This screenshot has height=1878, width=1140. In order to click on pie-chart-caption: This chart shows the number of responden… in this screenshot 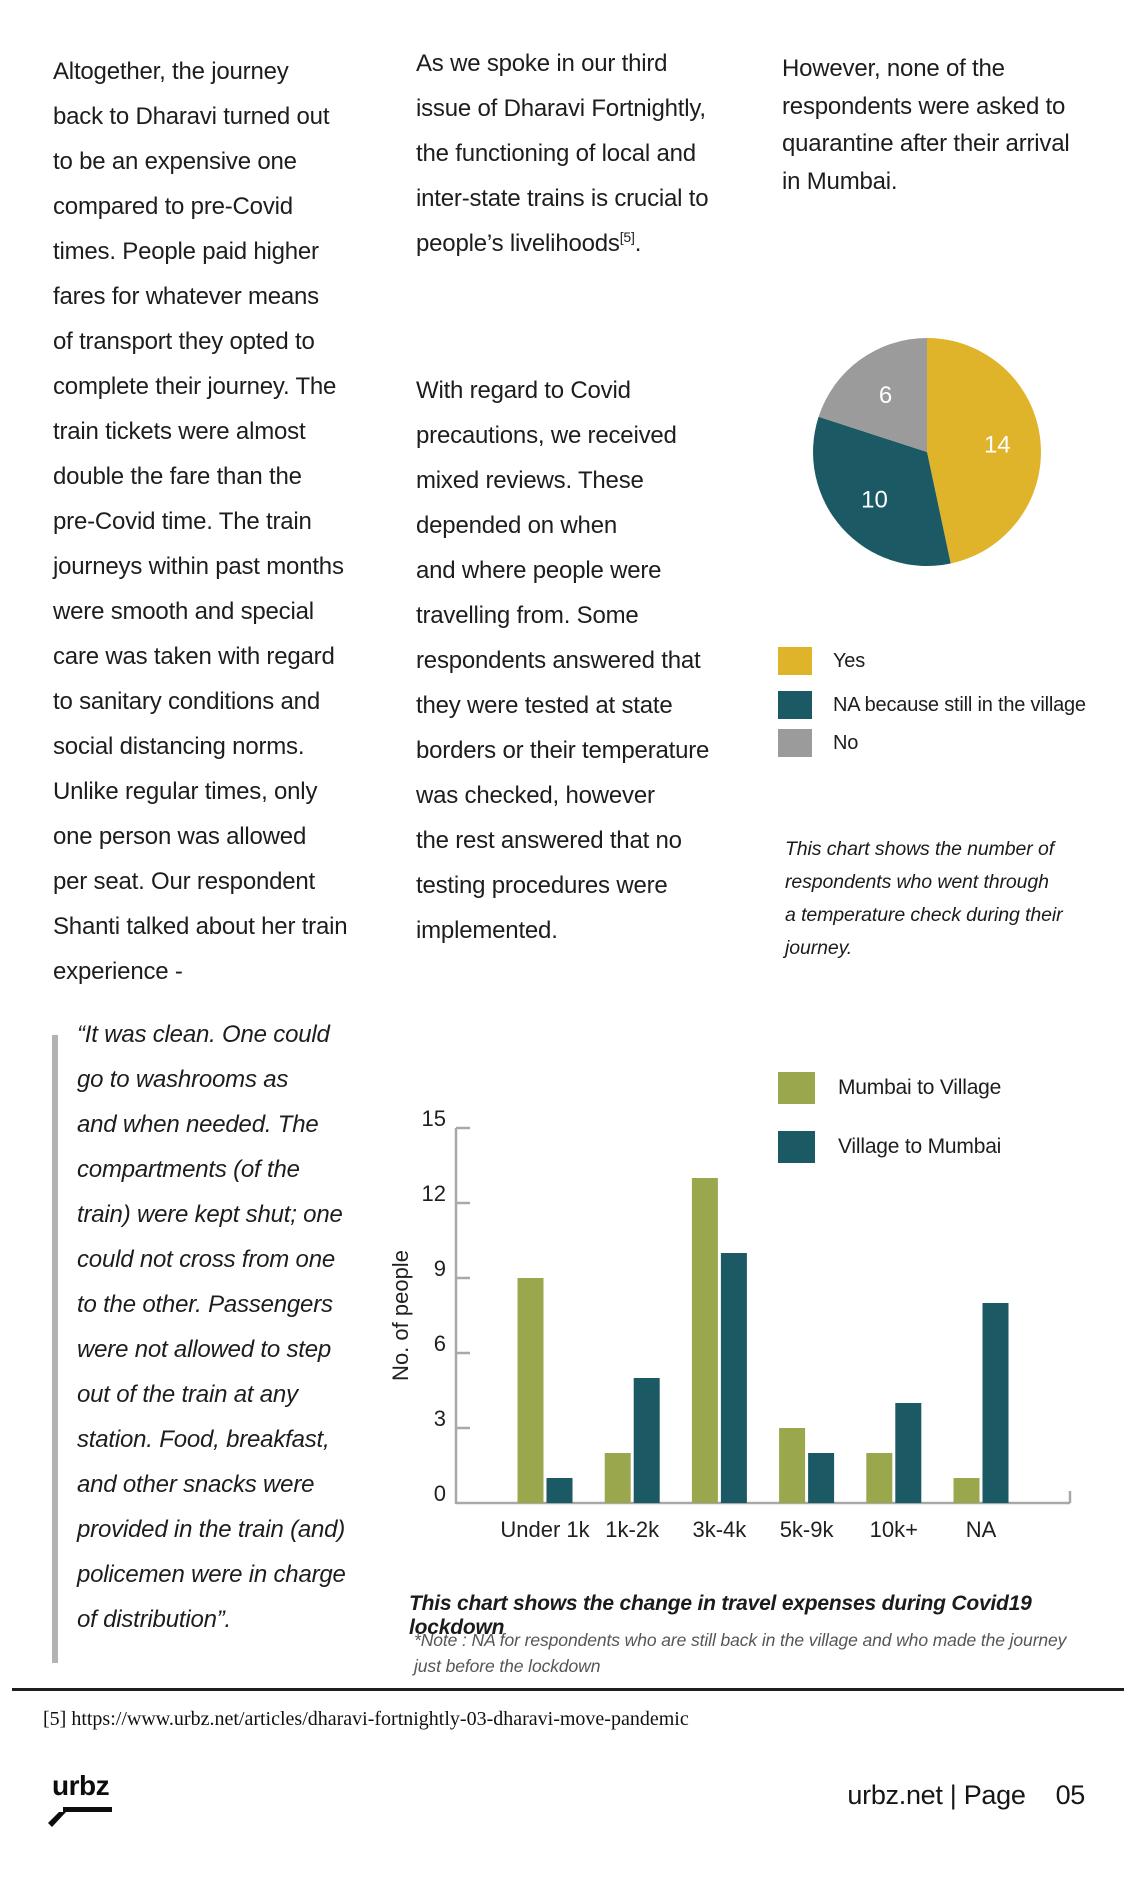, I will do `click(924, 898)`.